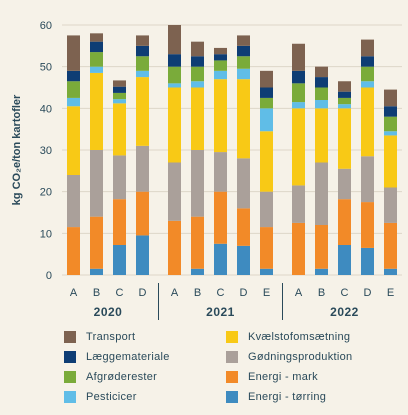 The height and width of the screenshot is (415, 408). Describe the element at coordinates (111, 336) in the screenshot. I see `legend-label: Transport` at that location.